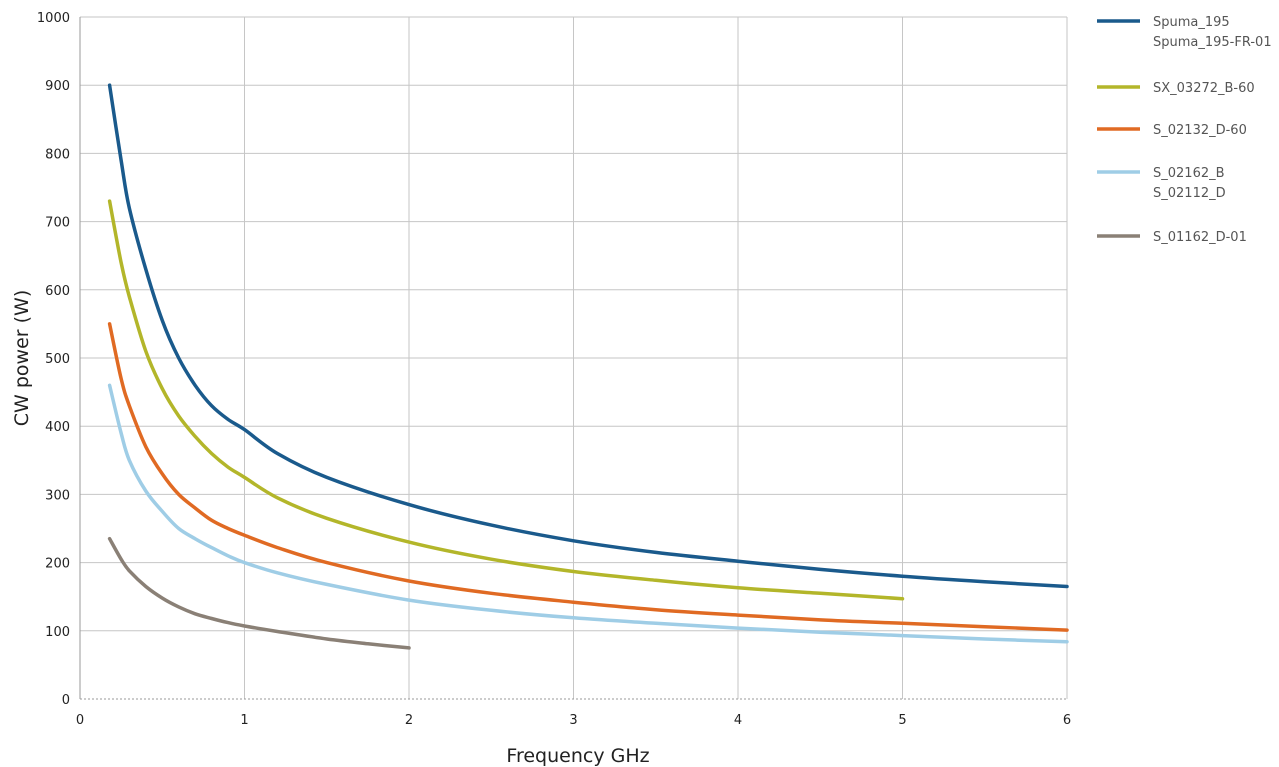 The height and width of the screenshot is (767, 1279). Describe the element at coordinates (57, 632) in the screenshot. I see `y-tick-label: 100` at that location.